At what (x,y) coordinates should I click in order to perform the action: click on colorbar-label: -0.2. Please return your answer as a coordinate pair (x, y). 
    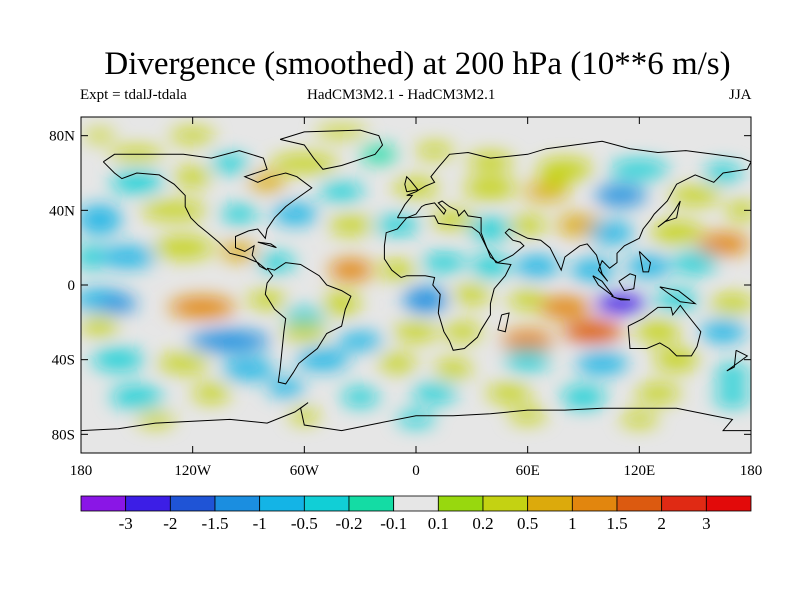
    Looking at the image, I should click on (349, 523).